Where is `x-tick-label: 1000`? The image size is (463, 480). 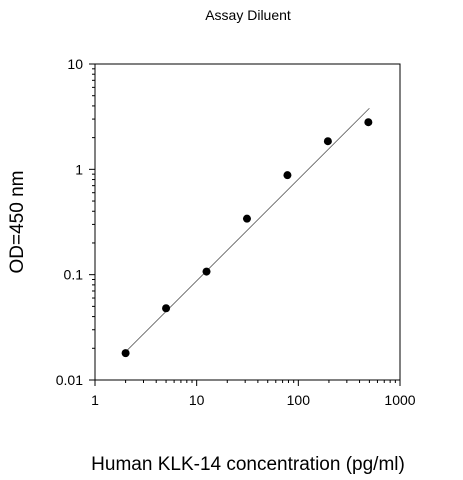
x-tick-label: 1000 is located at coordinates (399, 400).